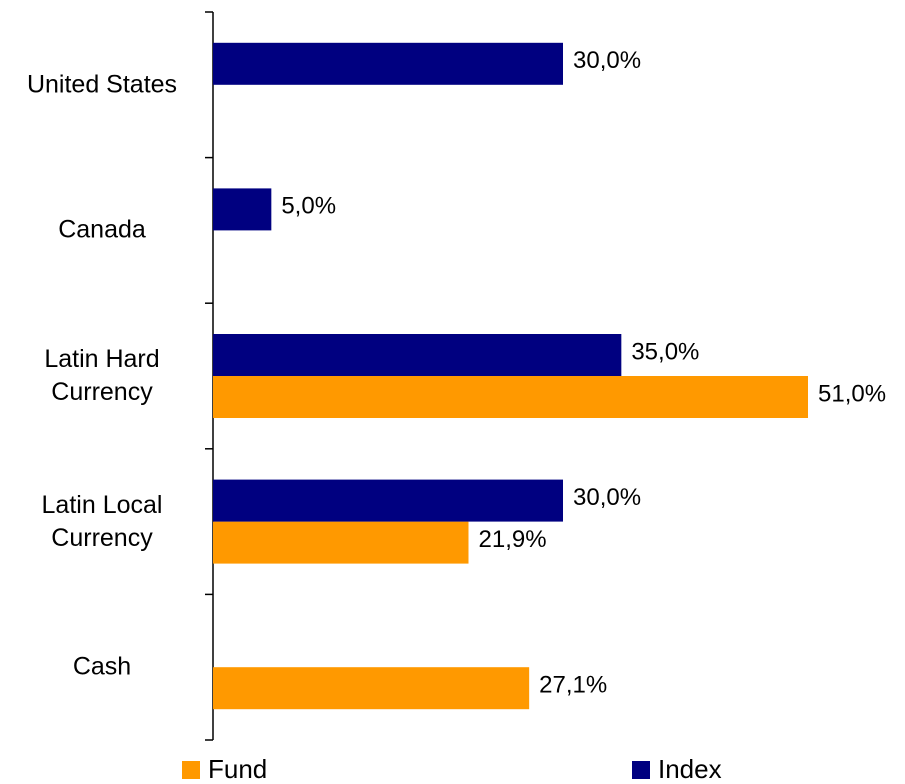 The width and height of the screenshot is (905, 784). Describe the element at coordinates (852, 393) in the screenshot. I see `value-label: 51,0%` at that location.